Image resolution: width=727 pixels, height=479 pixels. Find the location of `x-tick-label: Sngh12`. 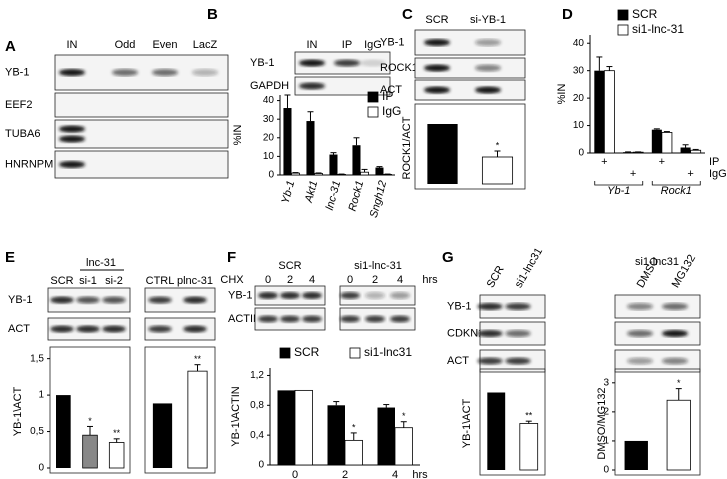

x-tick-label: Sngh12 is located at coordinates (378, 199).